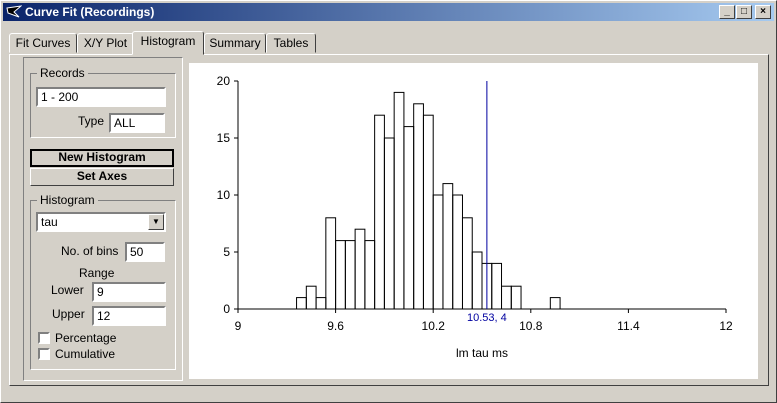 This screenshot has height=403, width=777. I want to click on minimize-icon: _, so click(727, 11).